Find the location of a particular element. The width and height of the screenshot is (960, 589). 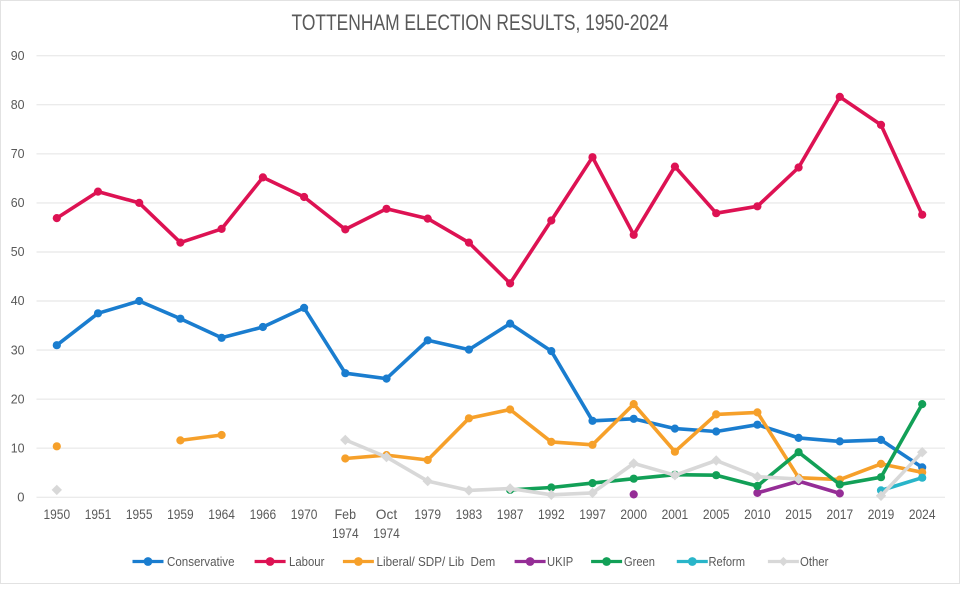

svg-text: 2010 is located at coordinates (757, 514).